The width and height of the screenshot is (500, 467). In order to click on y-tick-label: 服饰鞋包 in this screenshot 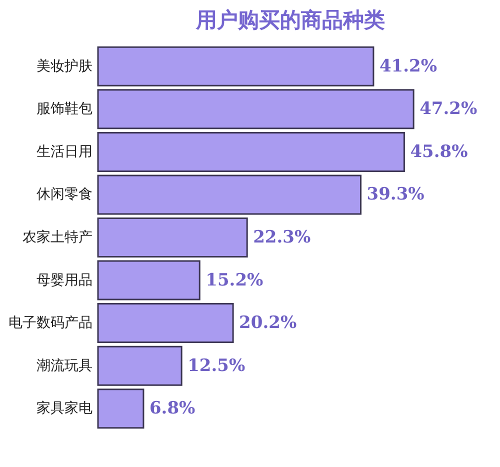, I will do `click(64, 109)`.